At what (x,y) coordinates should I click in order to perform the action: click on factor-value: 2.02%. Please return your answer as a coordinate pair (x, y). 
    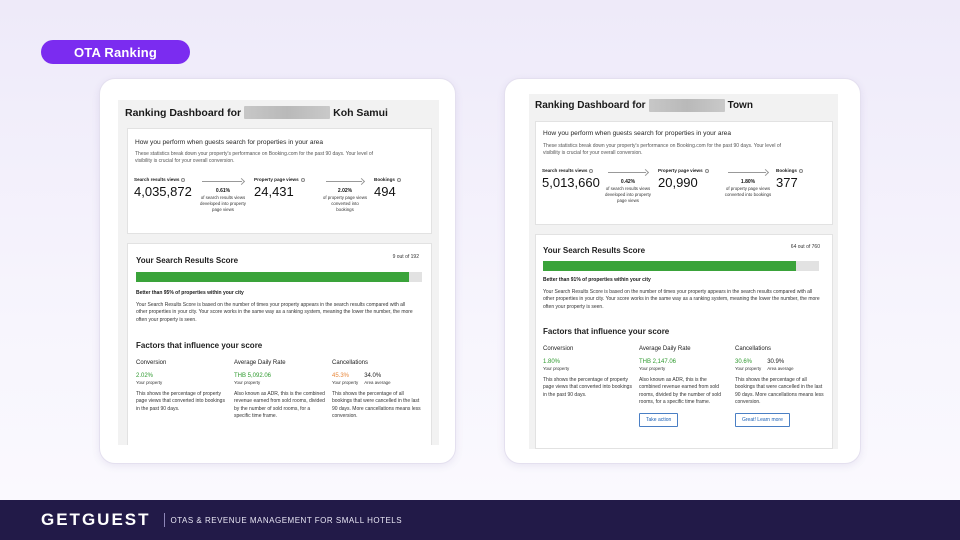
    Looking at the image, I should click on (145, 376).